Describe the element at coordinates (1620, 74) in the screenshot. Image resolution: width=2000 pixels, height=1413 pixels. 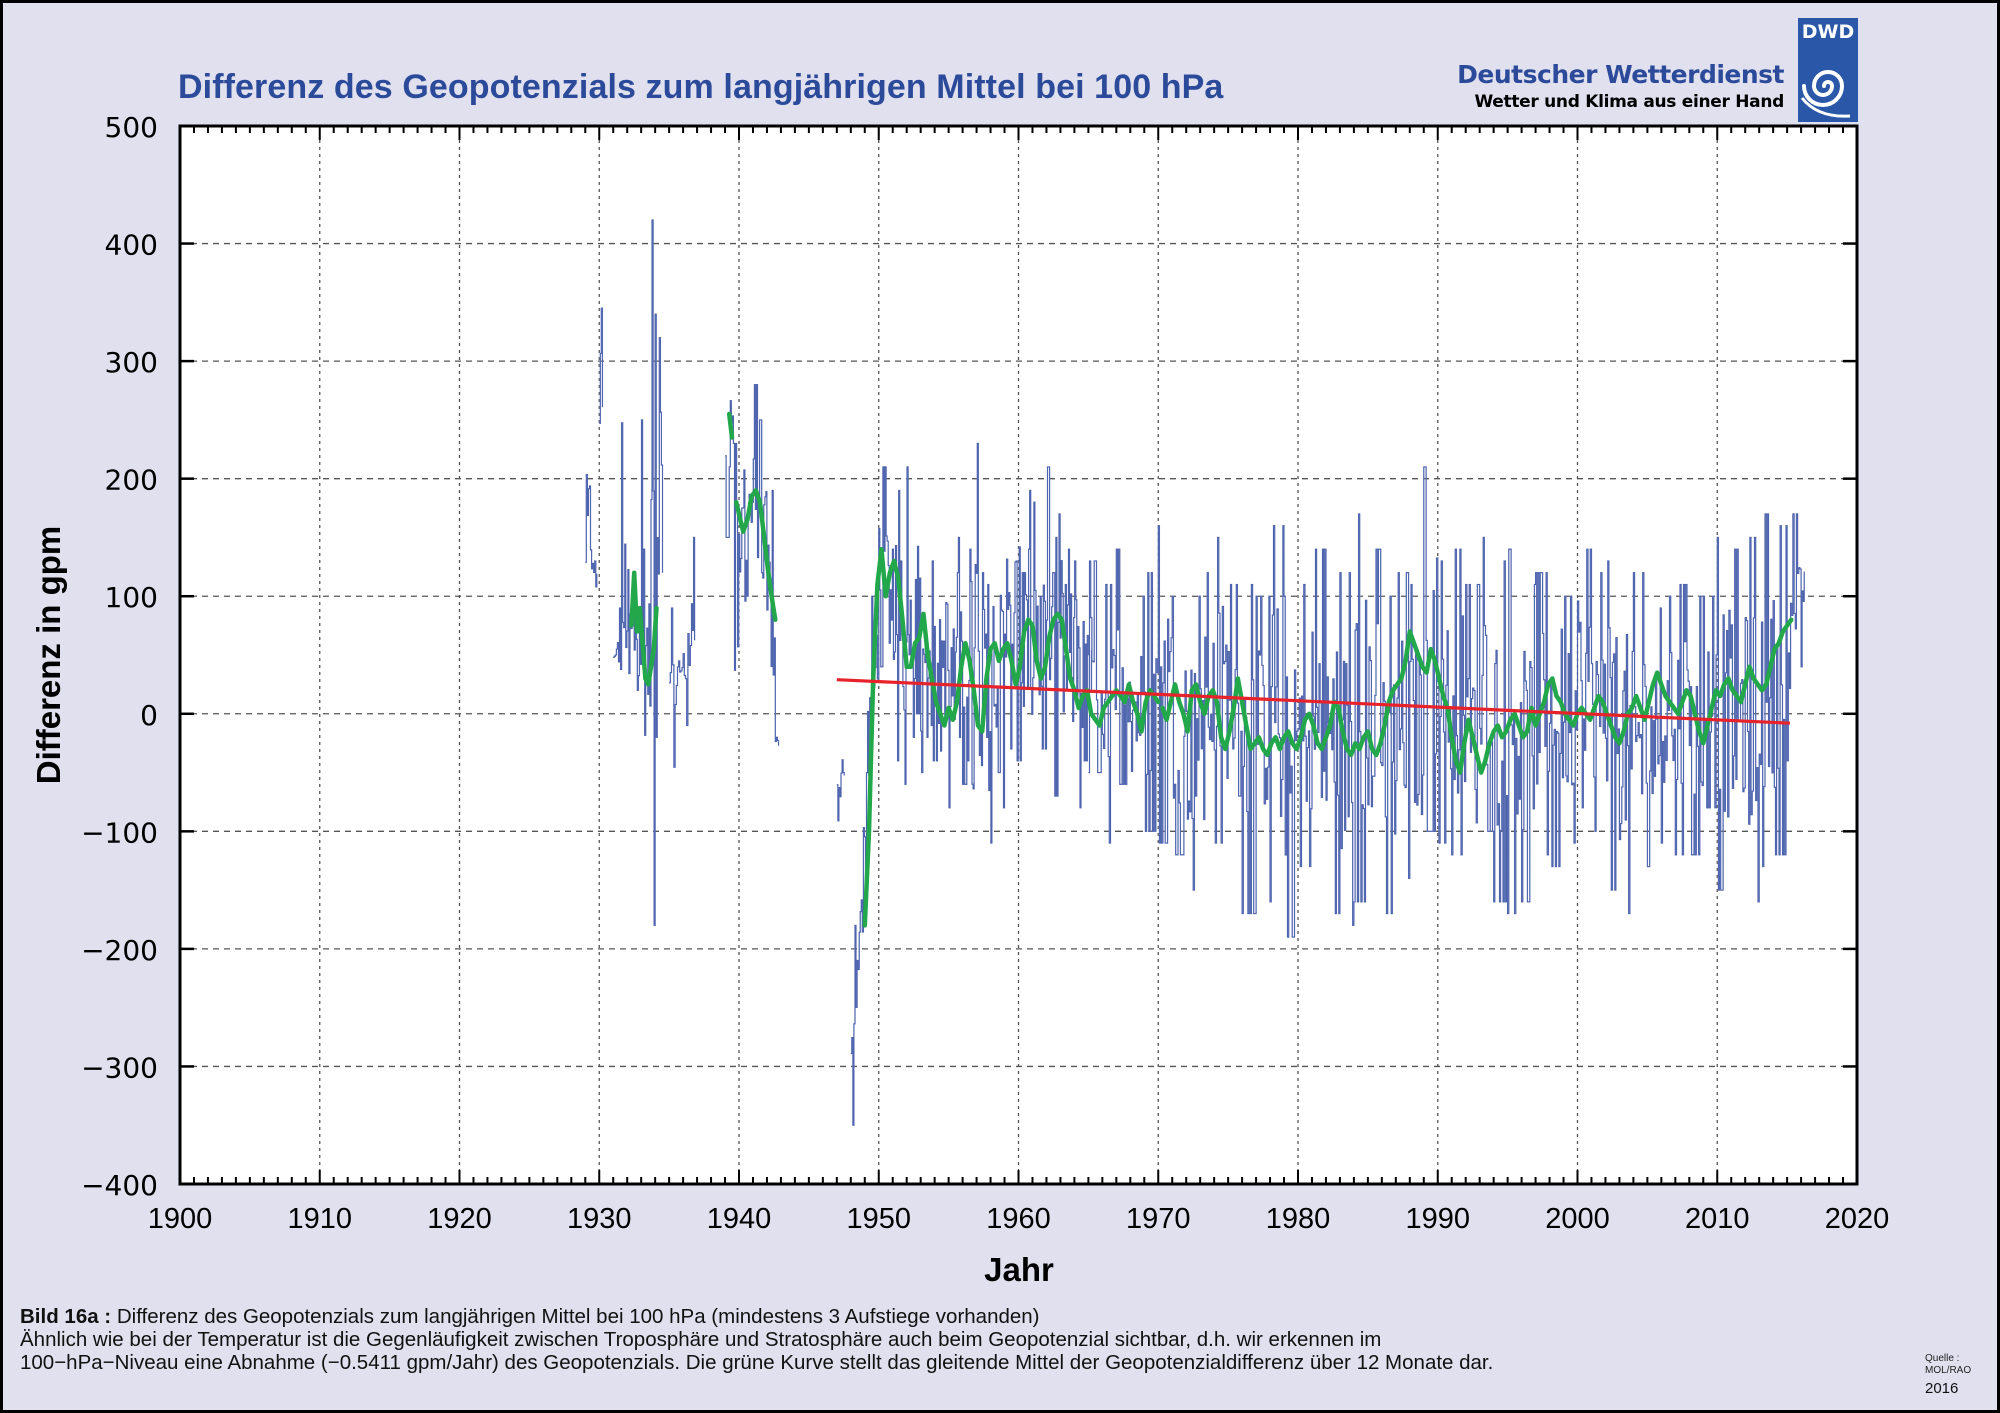
I see `organization-name: Deutscher Wetterdienst` at that location.